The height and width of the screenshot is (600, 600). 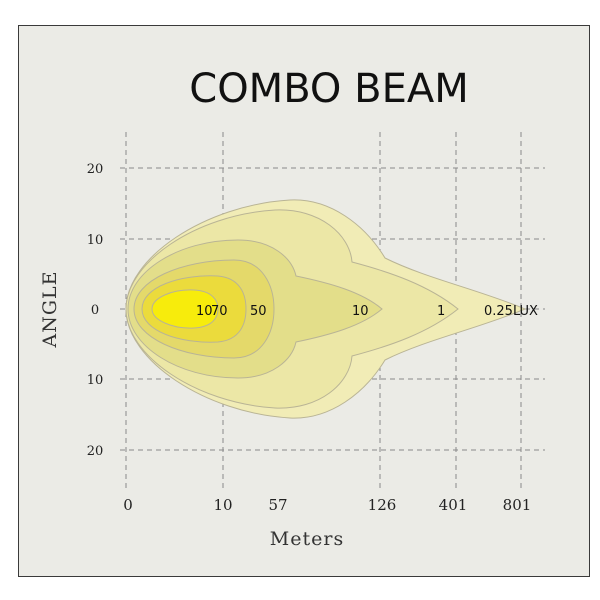 I want to click on zone-label: 1, so click(x=441, y=311).